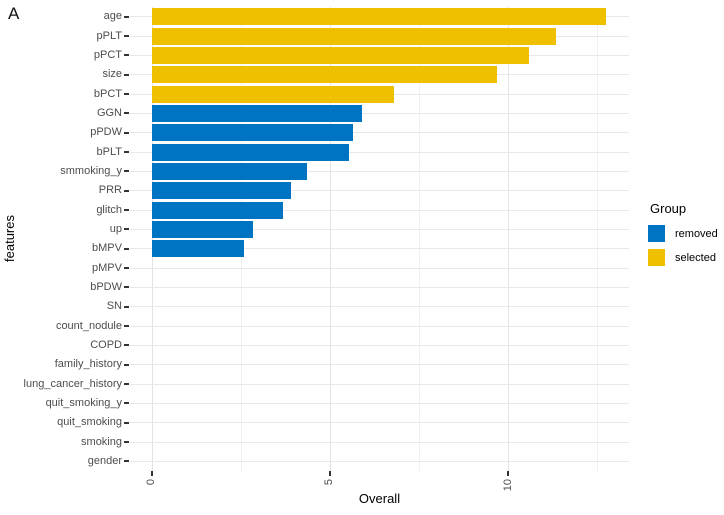  I want to click on y-axis-title: features, so click(9, 238).